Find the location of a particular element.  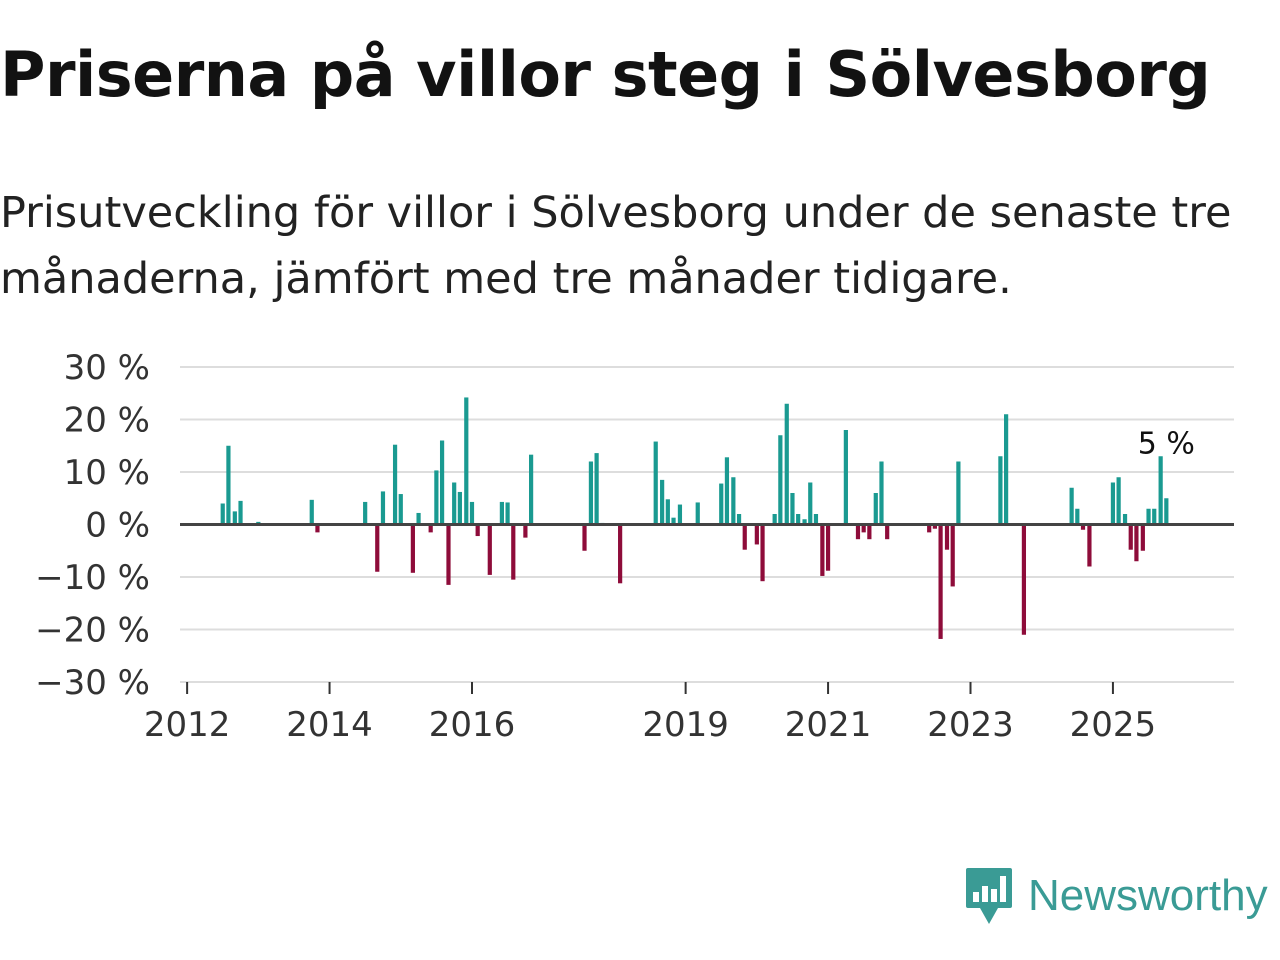

chart-title: Priserna på villor steg i Sölvesborg is located at coordinates (605, 74).